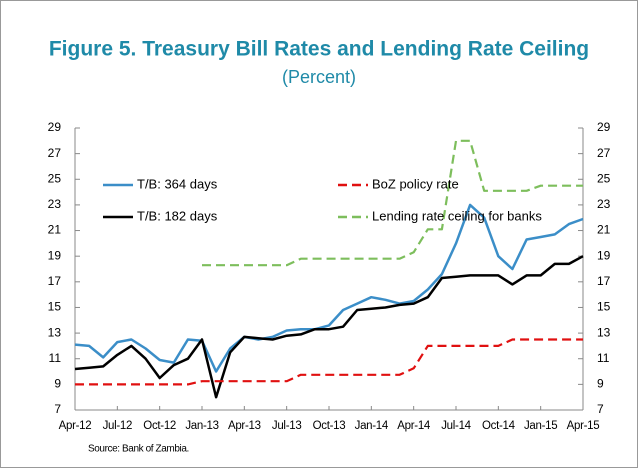 This screenshot has height=468, width=638. Describe the element at coordinates (55, 281) in the screenshot. I see `y-tick-label: 17` at that location.